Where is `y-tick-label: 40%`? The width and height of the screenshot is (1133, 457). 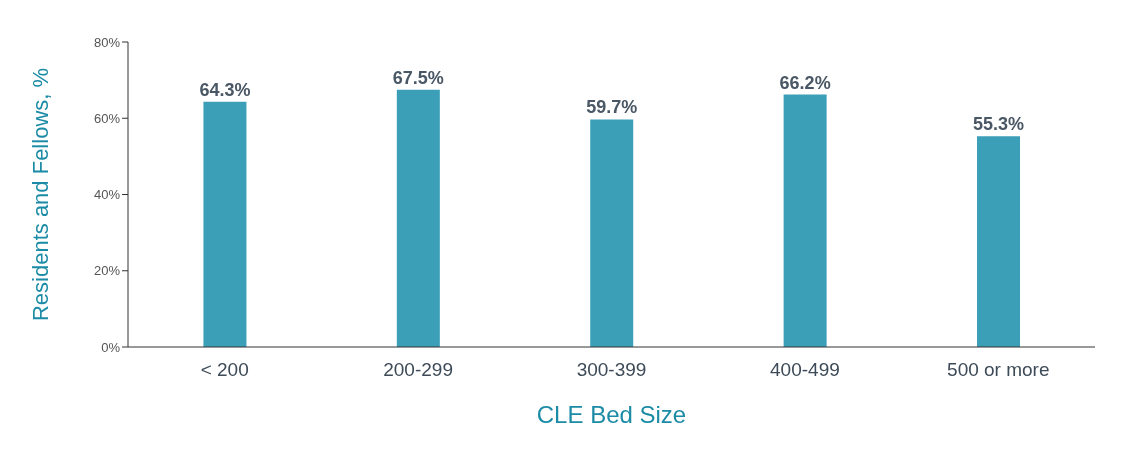 y-tick-label: 40% is located at coordinates (107, 195).